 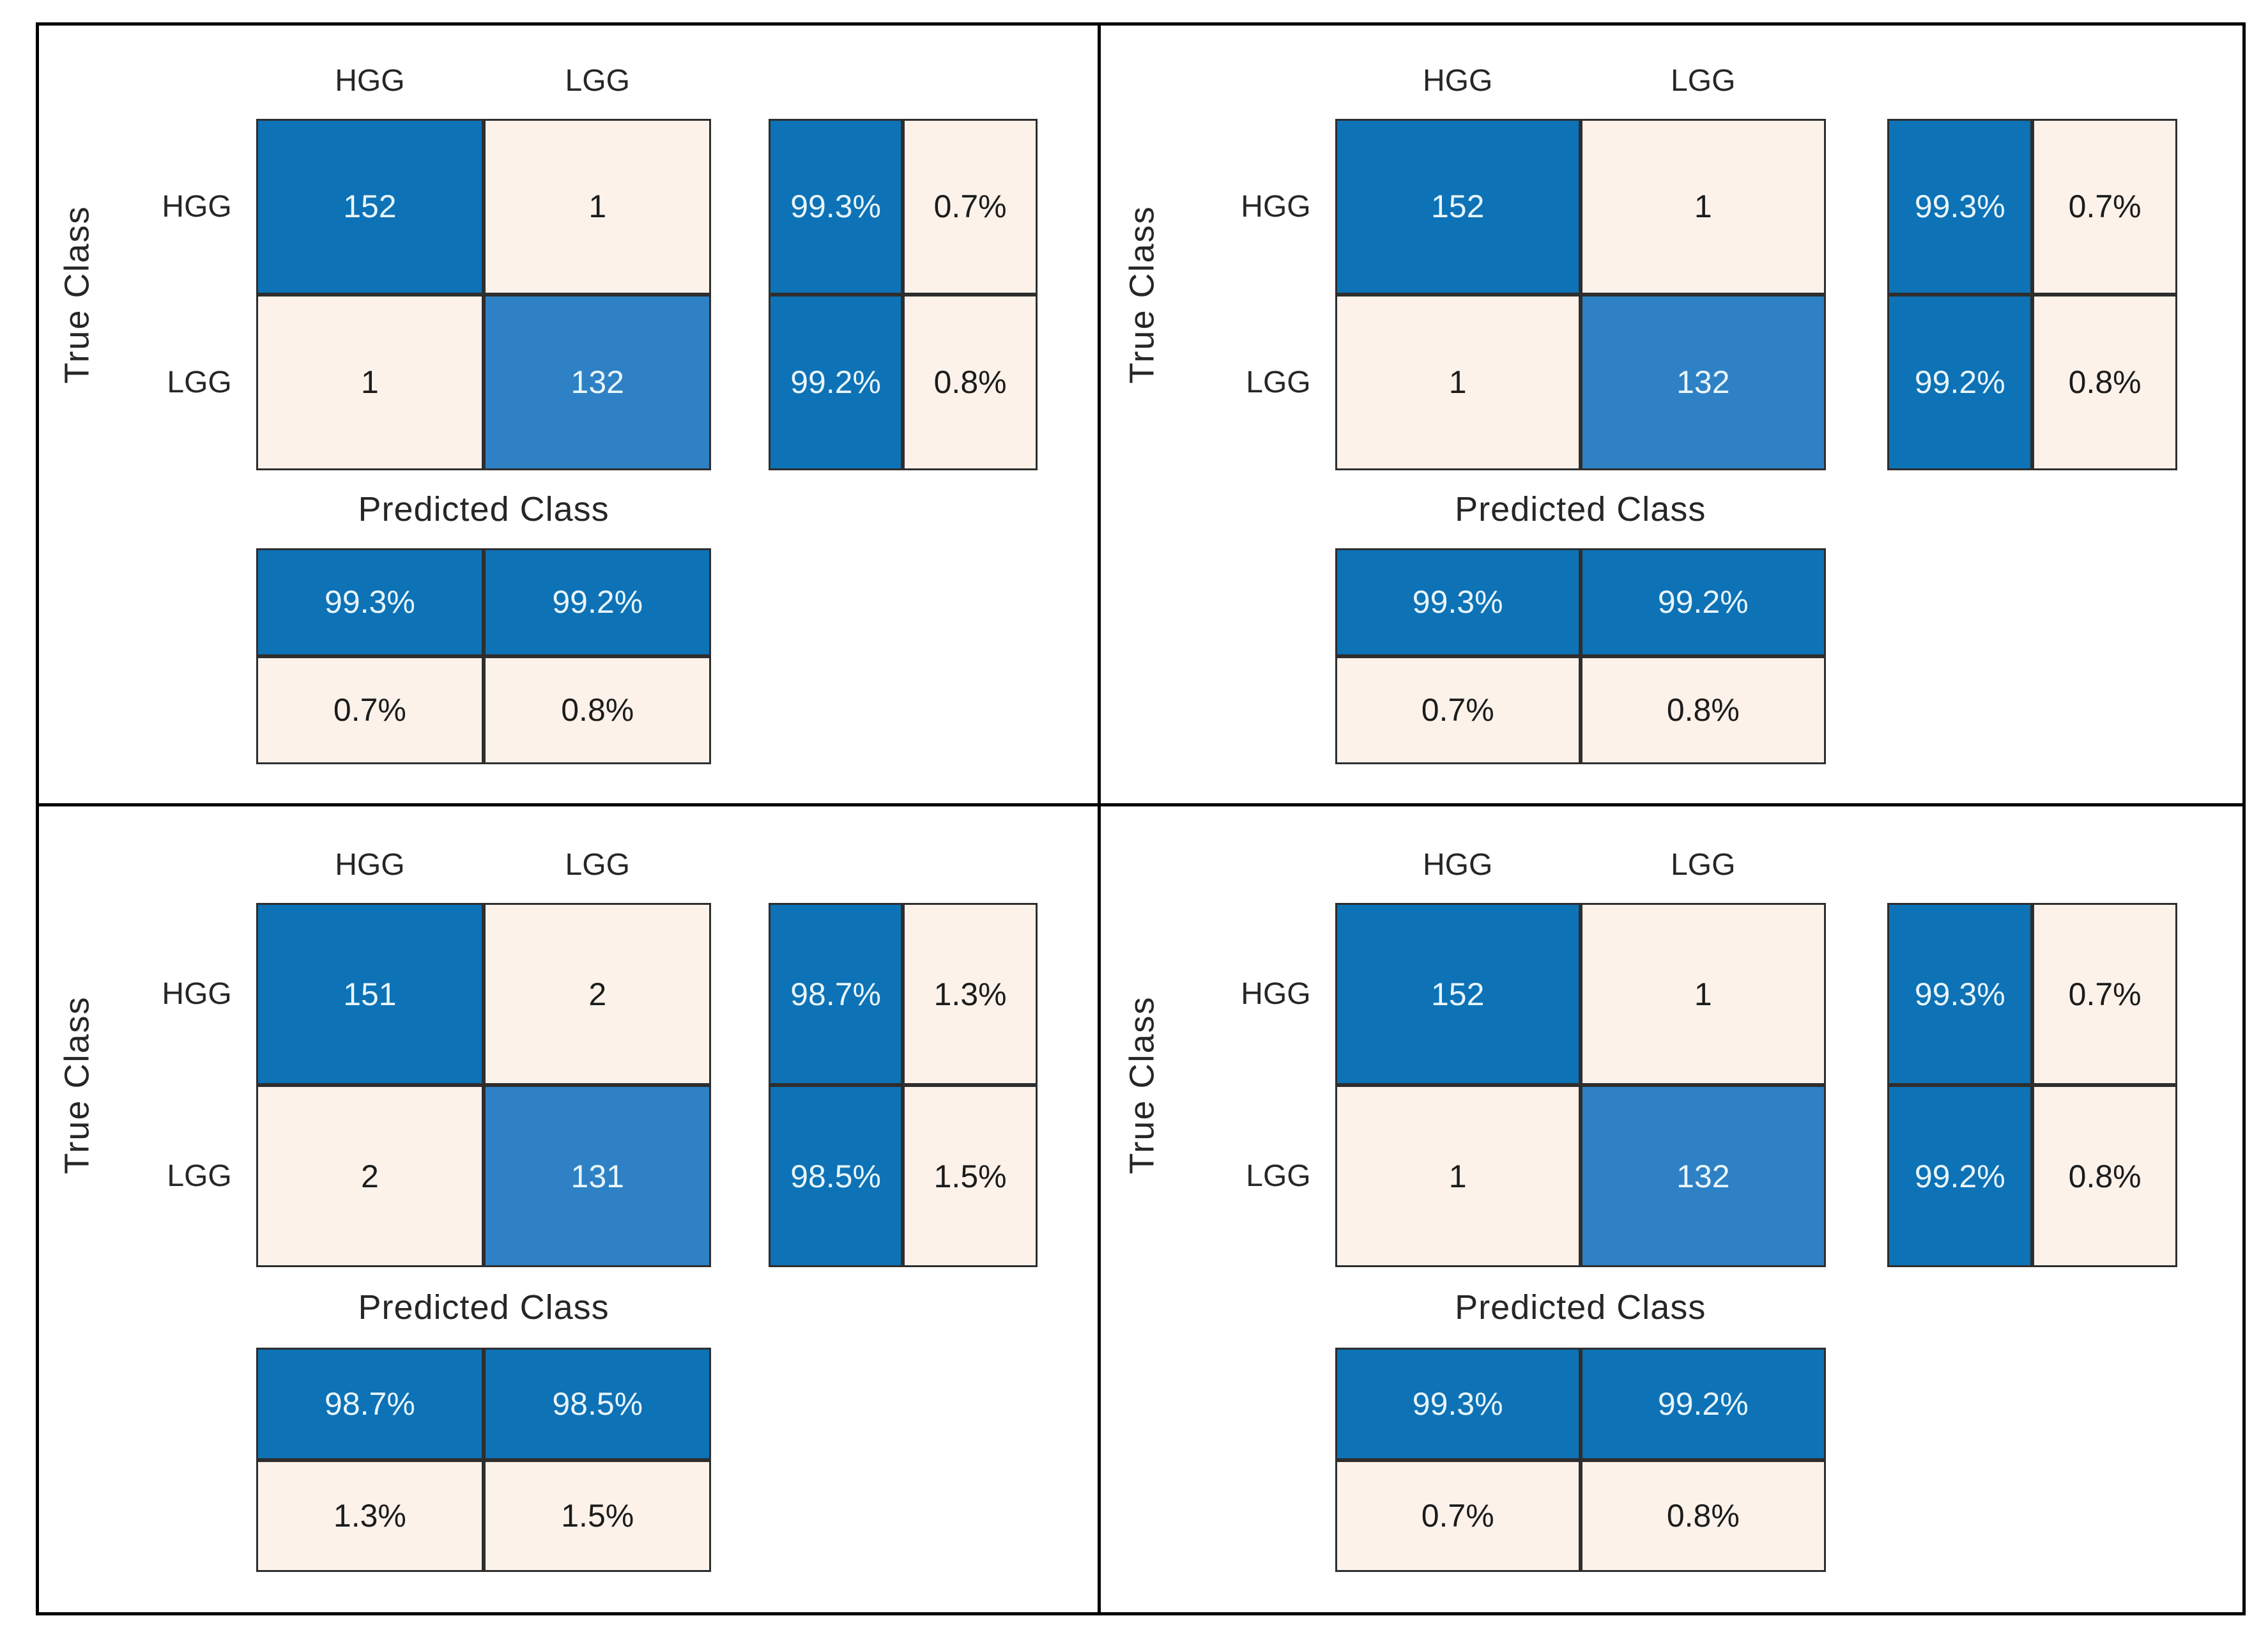 What do you see at coordinates (370, 994) in the screenshot?
I see `confusion-cell: 151` at bounding box center [370, 994].